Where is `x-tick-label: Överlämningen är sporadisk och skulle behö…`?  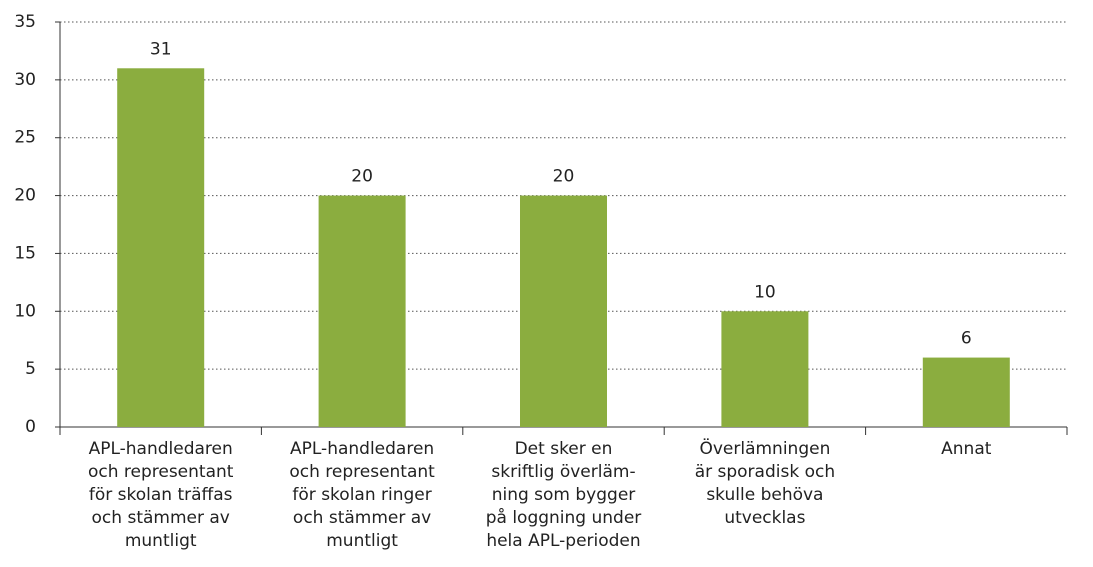 x-tick-label: Överlämningen är sporadisk och skulle behö… is located at coordinates (765, 482).